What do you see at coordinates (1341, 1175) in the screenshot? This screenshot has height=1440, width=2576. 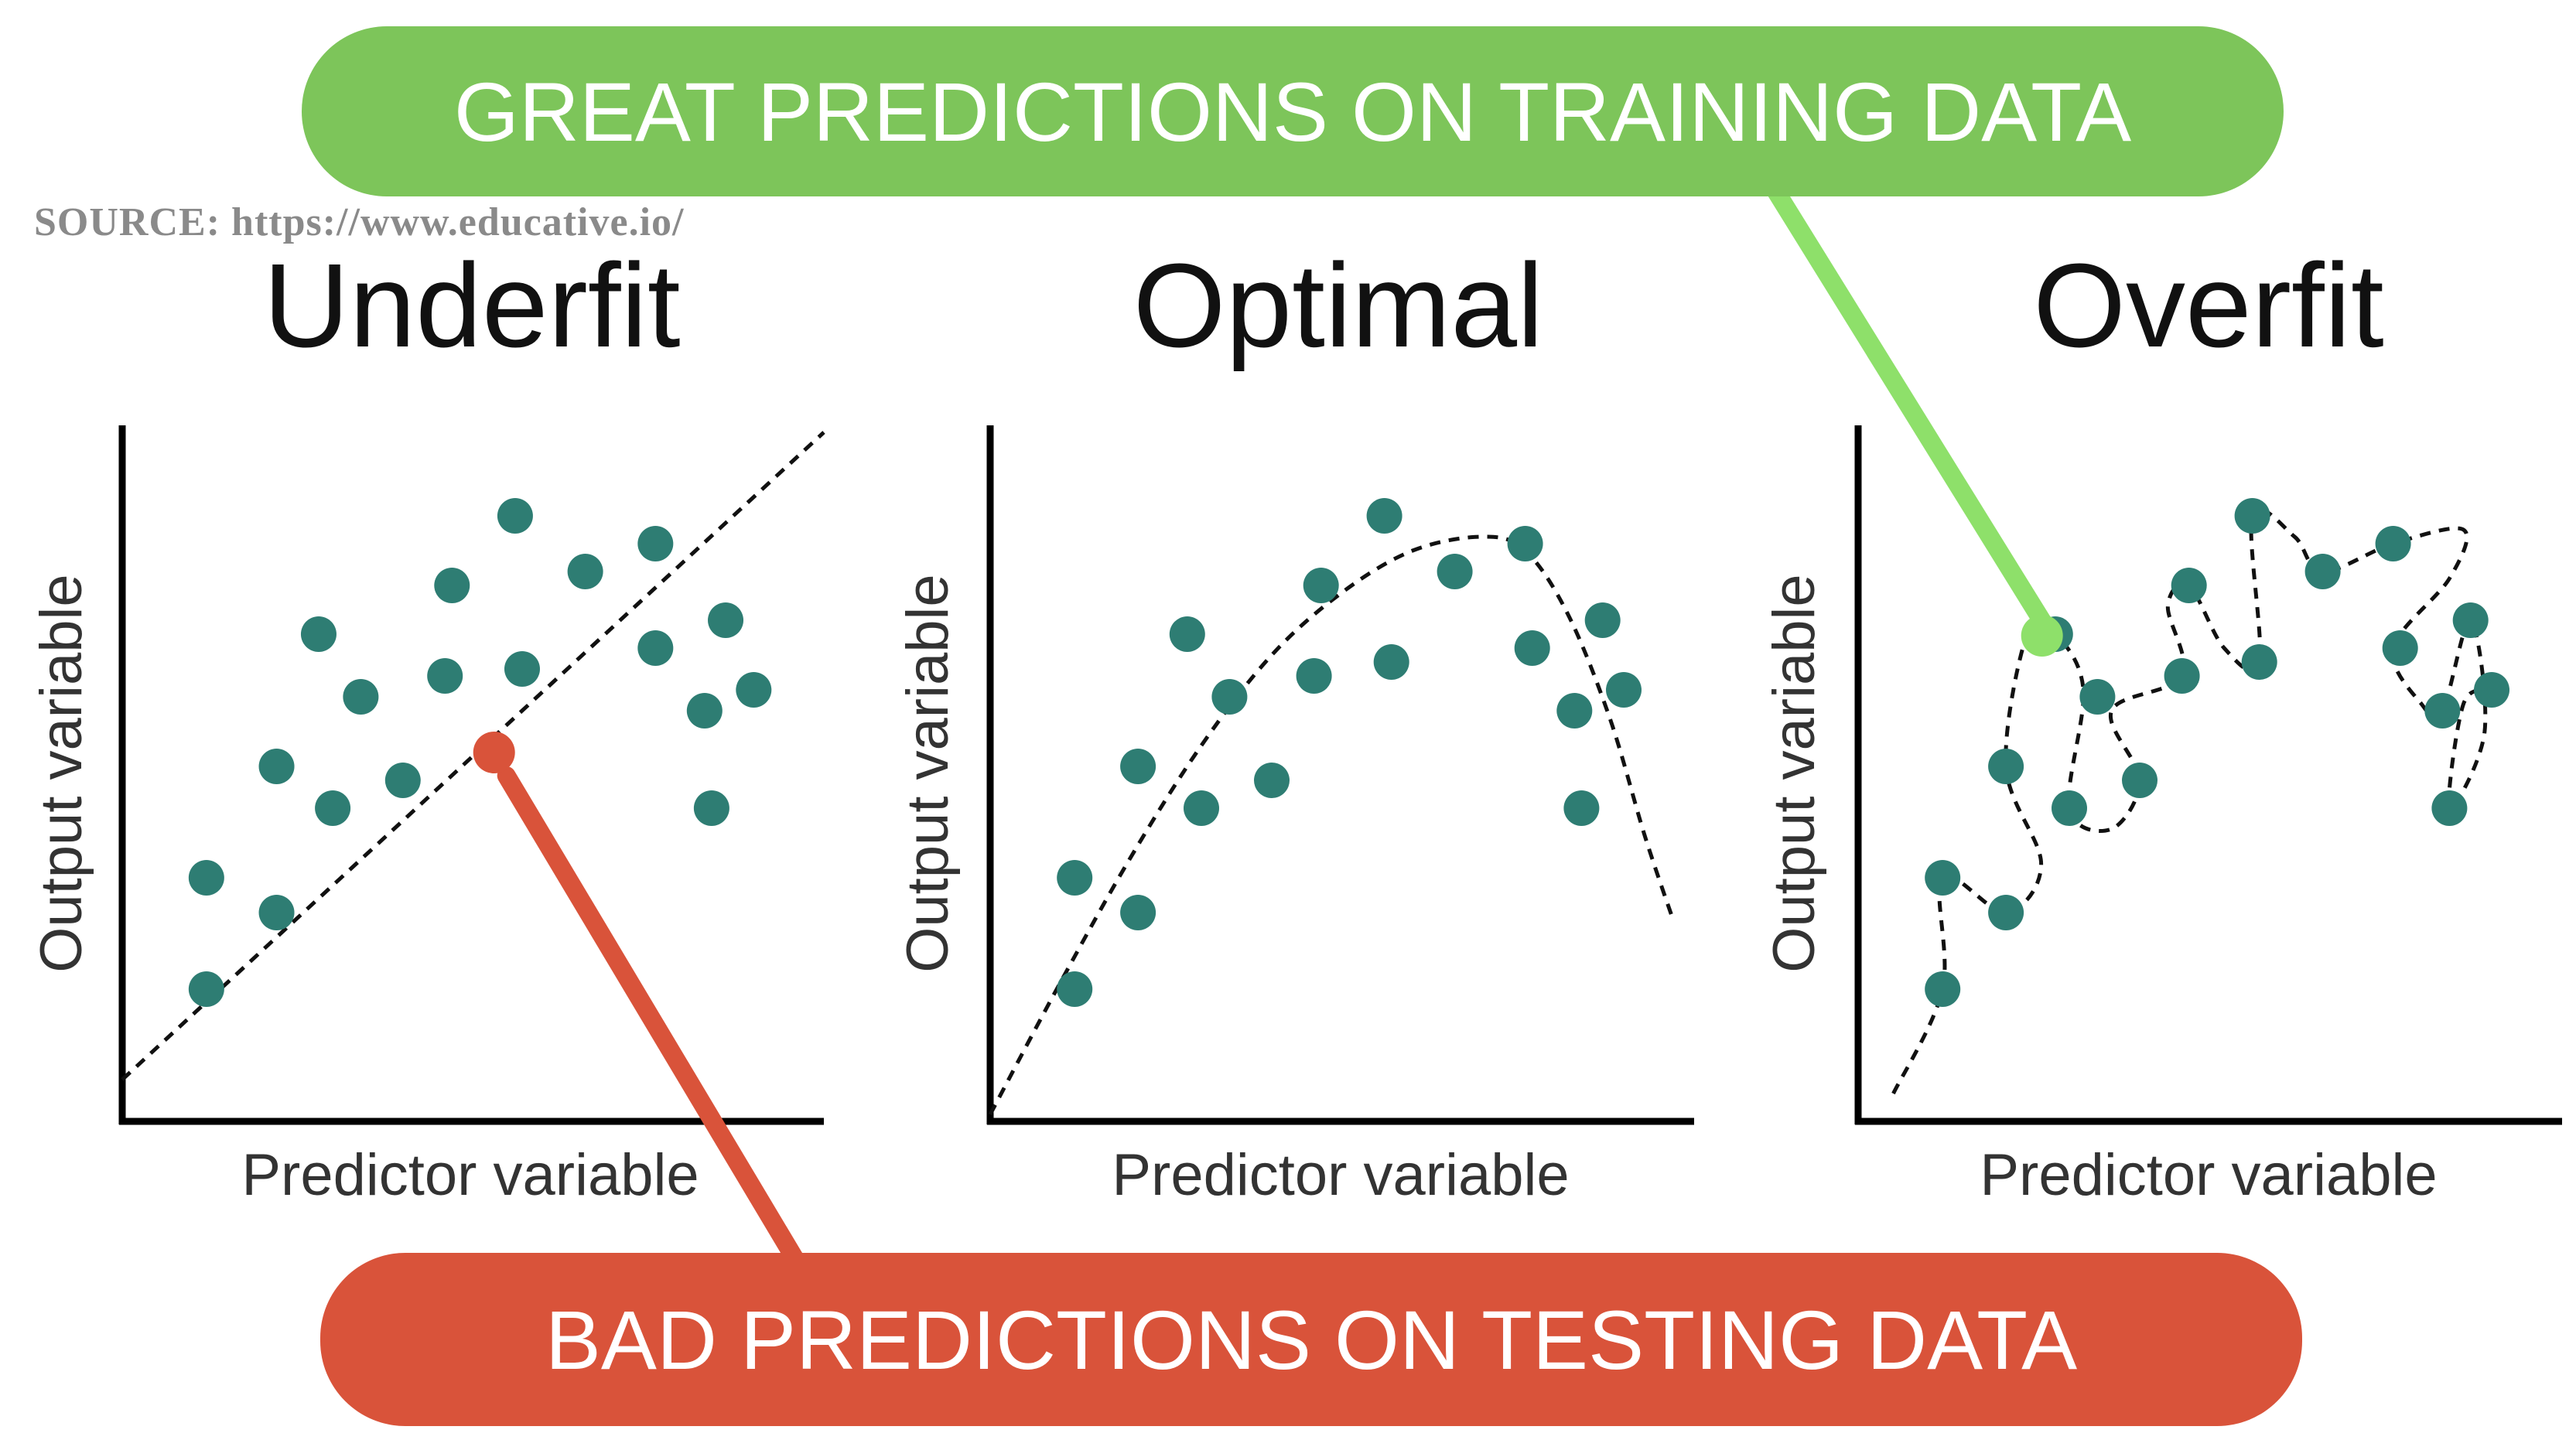 I see `optimal-x-label: Predictor variable` at bounding box center [1341, 1175].